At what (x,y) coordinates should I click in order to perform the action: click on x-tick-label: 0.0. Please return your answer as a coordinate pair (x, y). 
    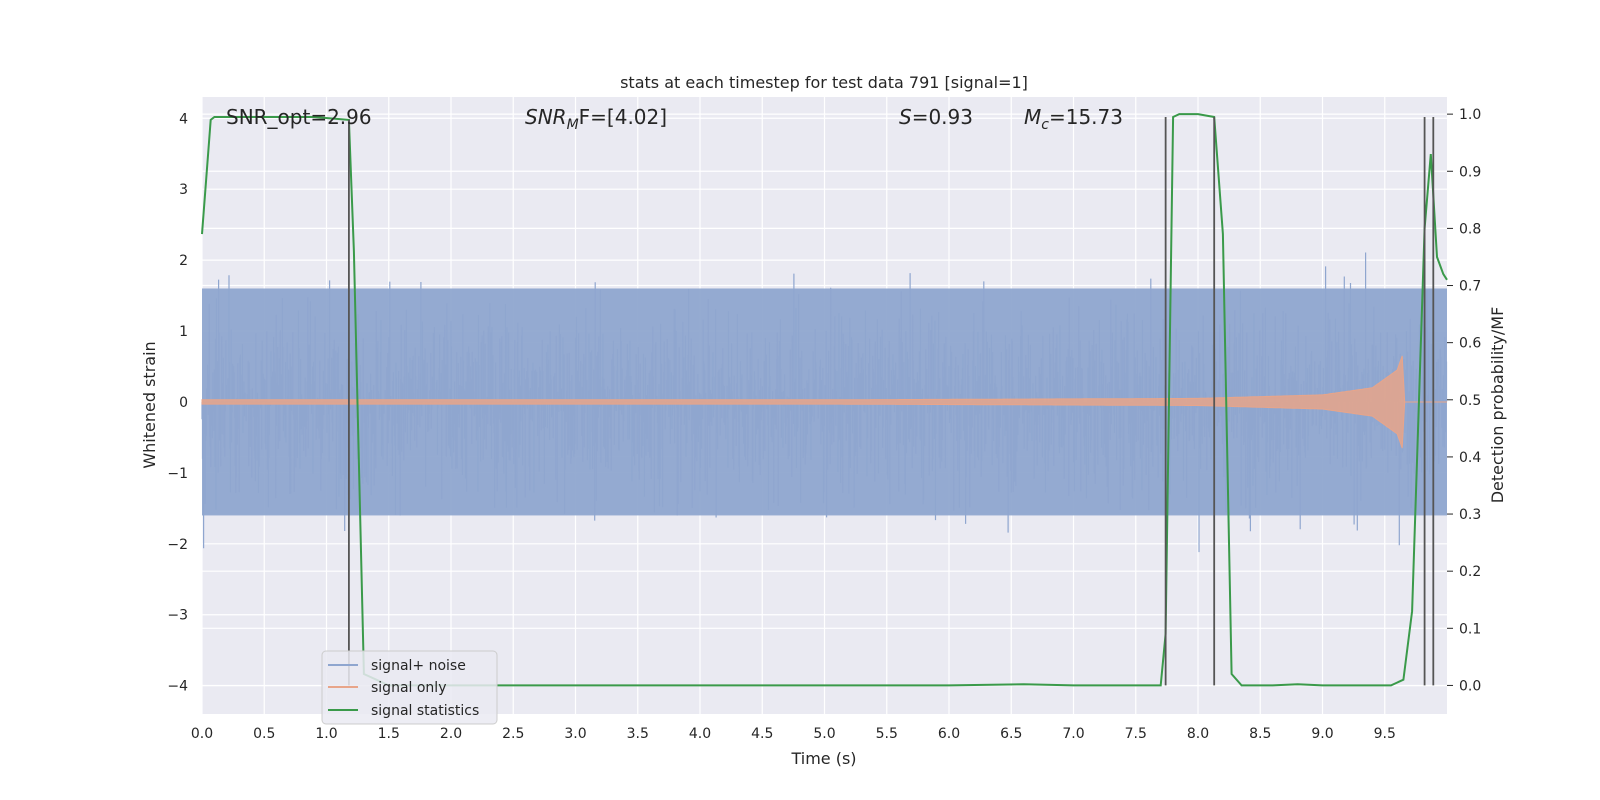
    Looking at the image, I should click on (202, 734).